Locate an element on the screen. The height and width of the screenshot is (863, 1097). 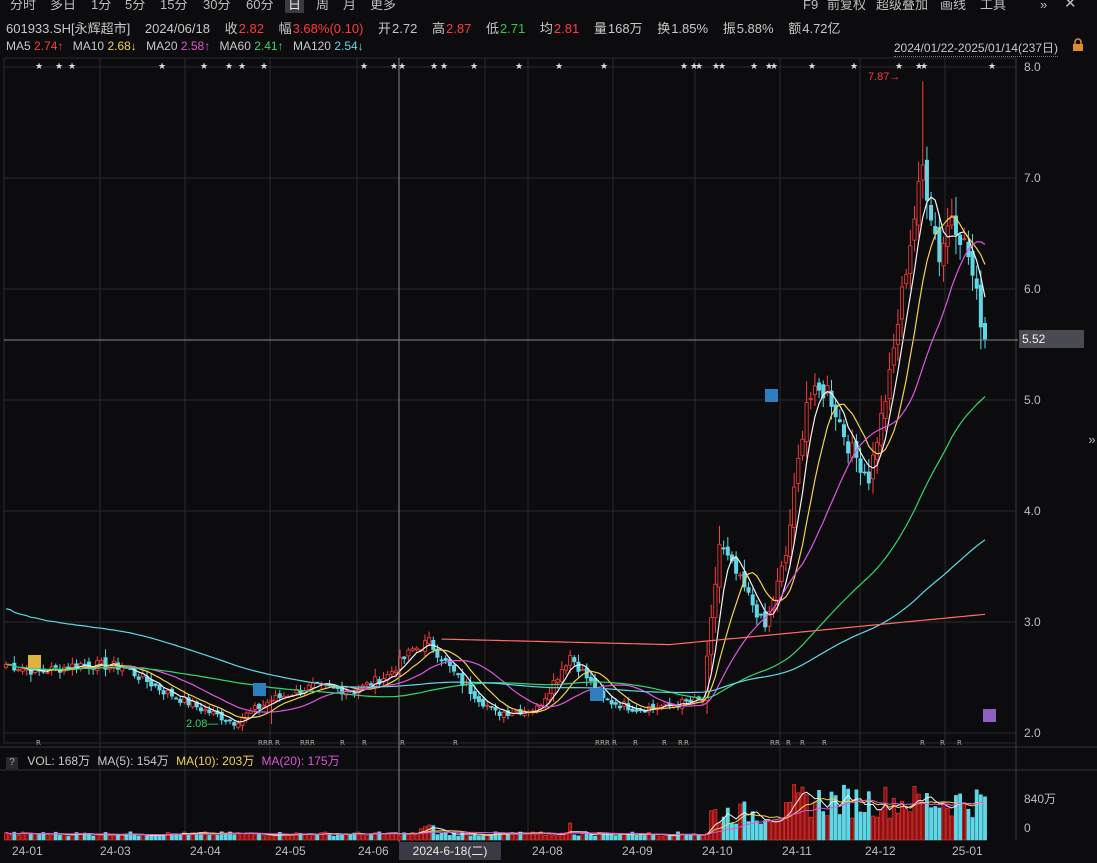
overlay-button: 超级叠加 is located at coordinates (902, 6).